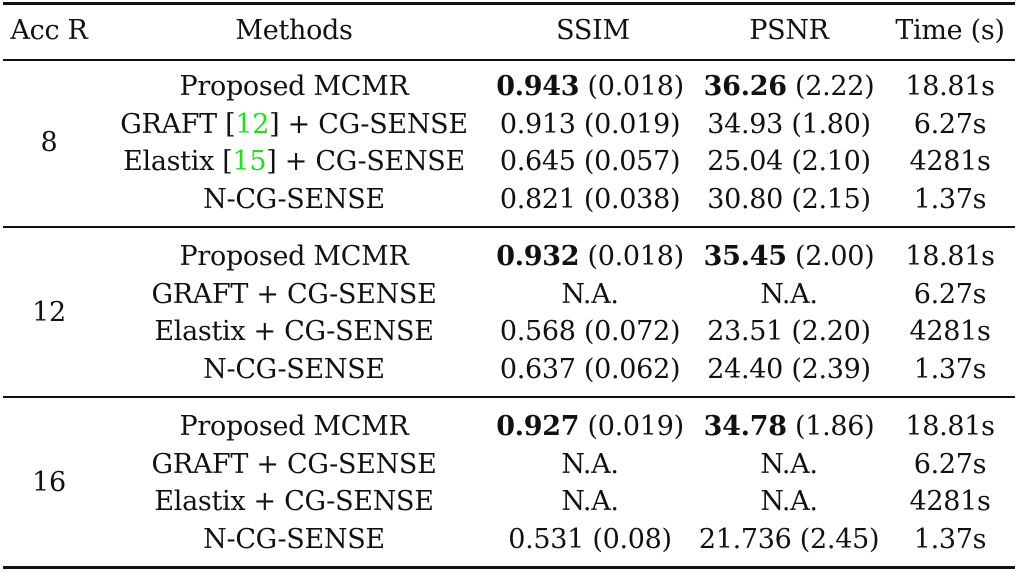  Describe the element at coordinates (831, 331) in the screenshot. I see `psnr-sd: (2.20)` at that location.